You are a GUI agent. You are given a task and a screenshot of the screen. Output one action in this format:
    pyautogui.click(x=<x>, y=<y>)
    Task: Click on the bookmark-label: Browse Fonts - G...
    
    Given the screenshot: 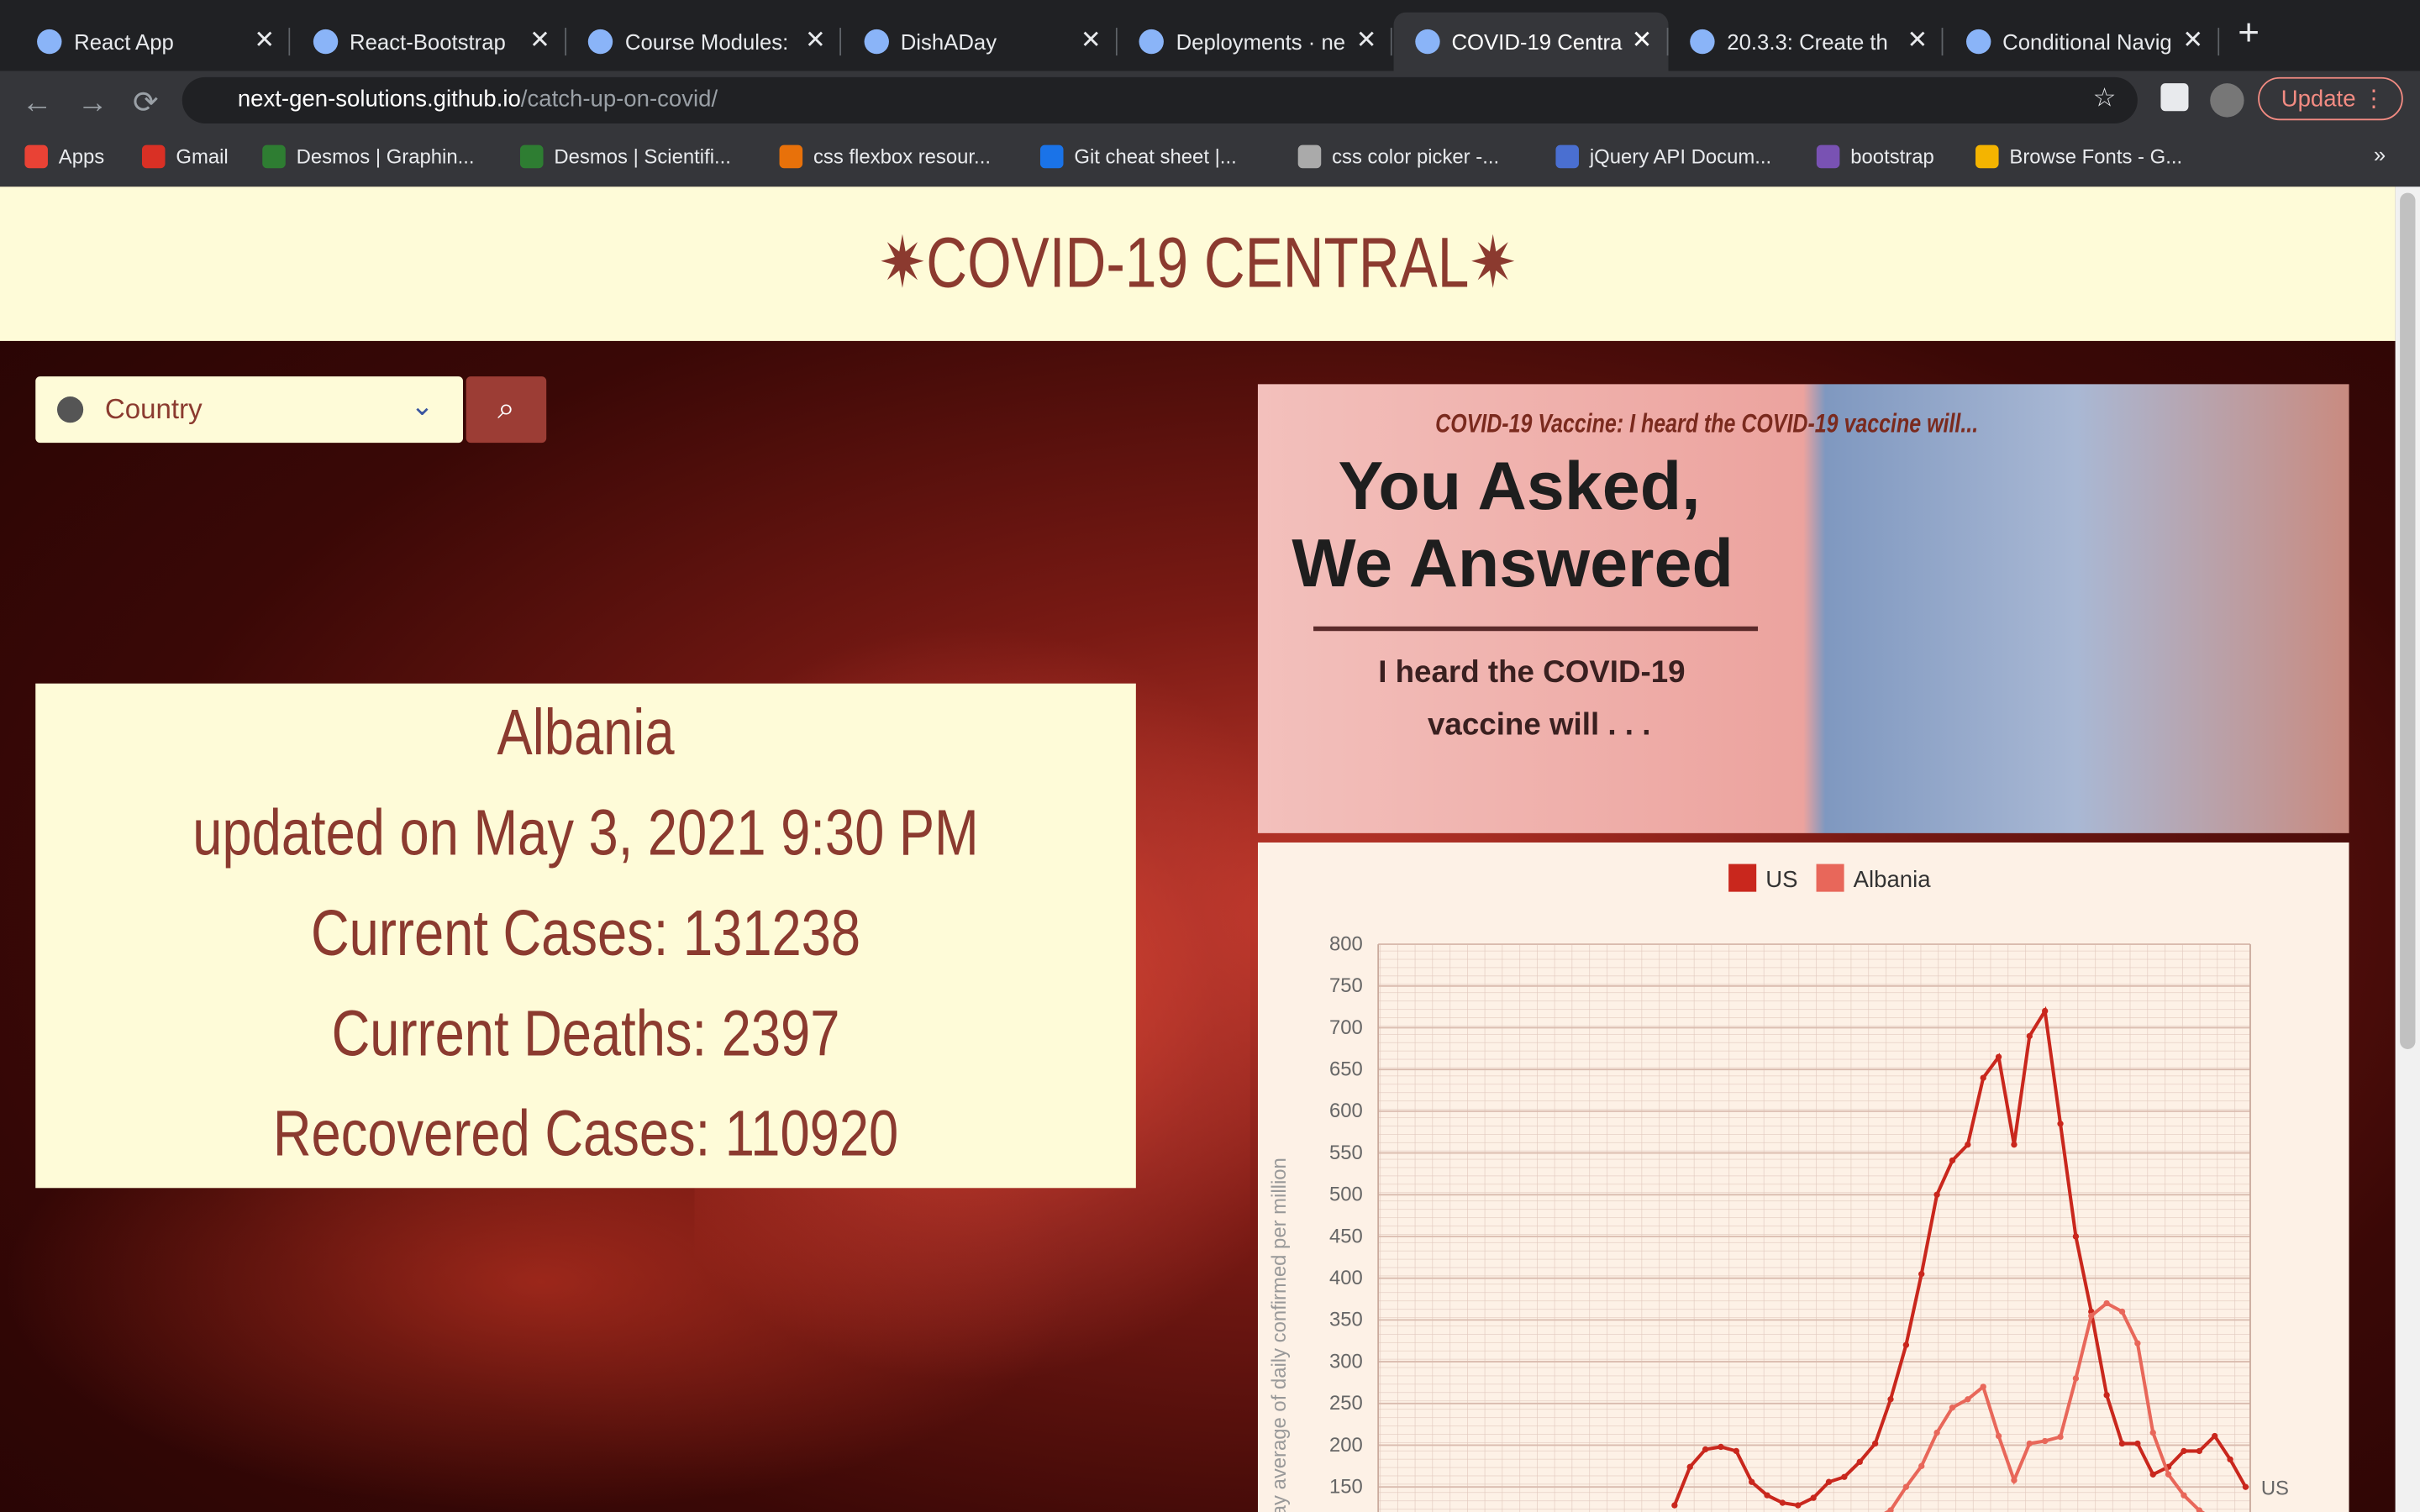 What is the action you would take?
    pyautogui.click(x=2096, y=156)
    